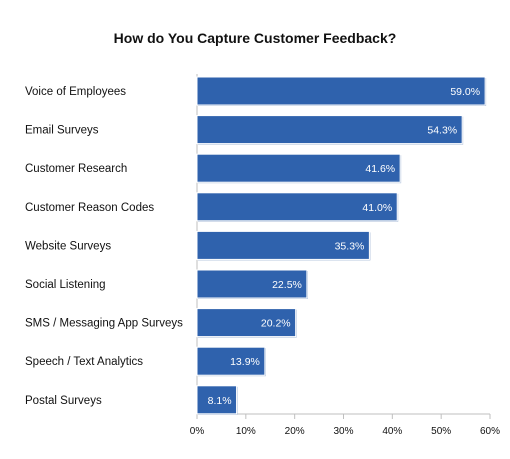 The height and width of the screenshot is (459, 510). What do you see at coordinates (197, 431) in the screenshot?
I see `x-tick-label: 0%` at bounding box center [197, 431].